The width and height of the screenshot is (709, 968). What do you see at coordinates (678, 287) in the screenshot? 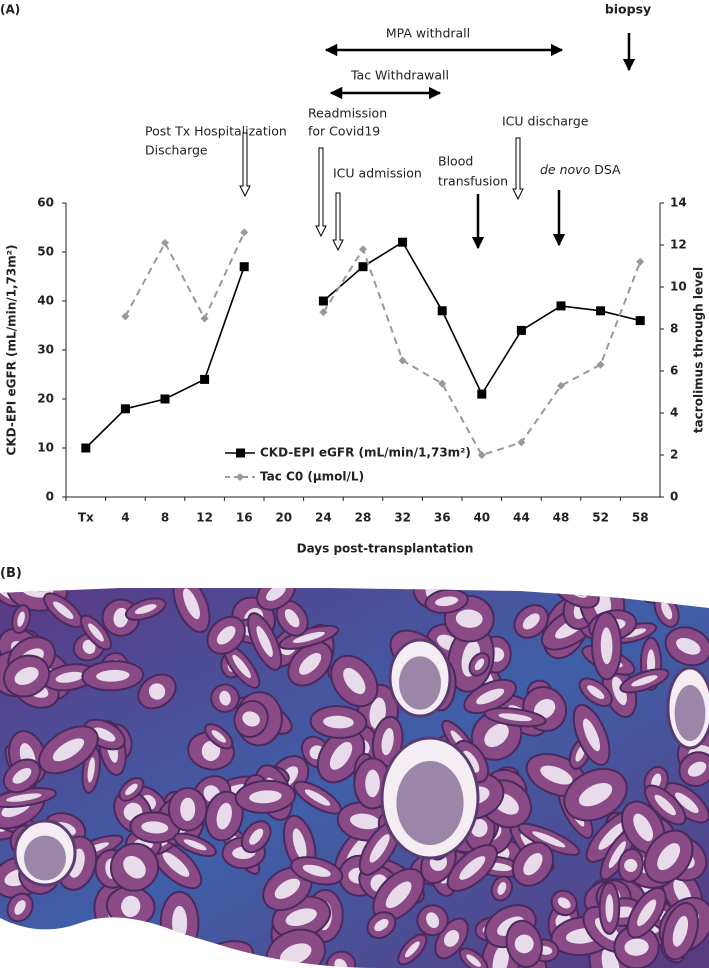
I see `y2-tick-label: 10` at bounding box center [678, 287].